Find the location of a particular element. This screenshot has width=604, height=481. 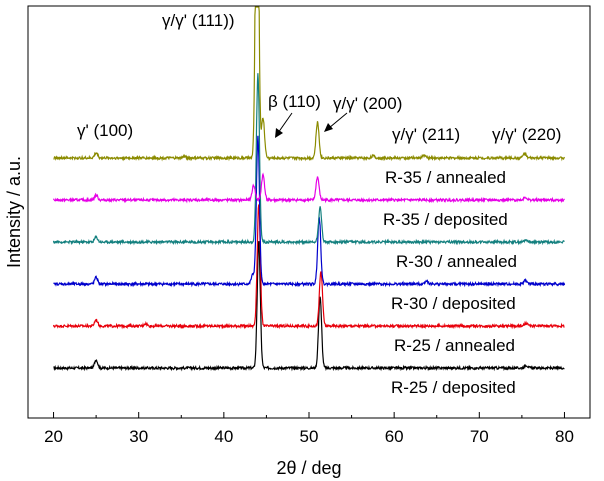

x-tick-label: 50 is located at coordinates (309, 436).